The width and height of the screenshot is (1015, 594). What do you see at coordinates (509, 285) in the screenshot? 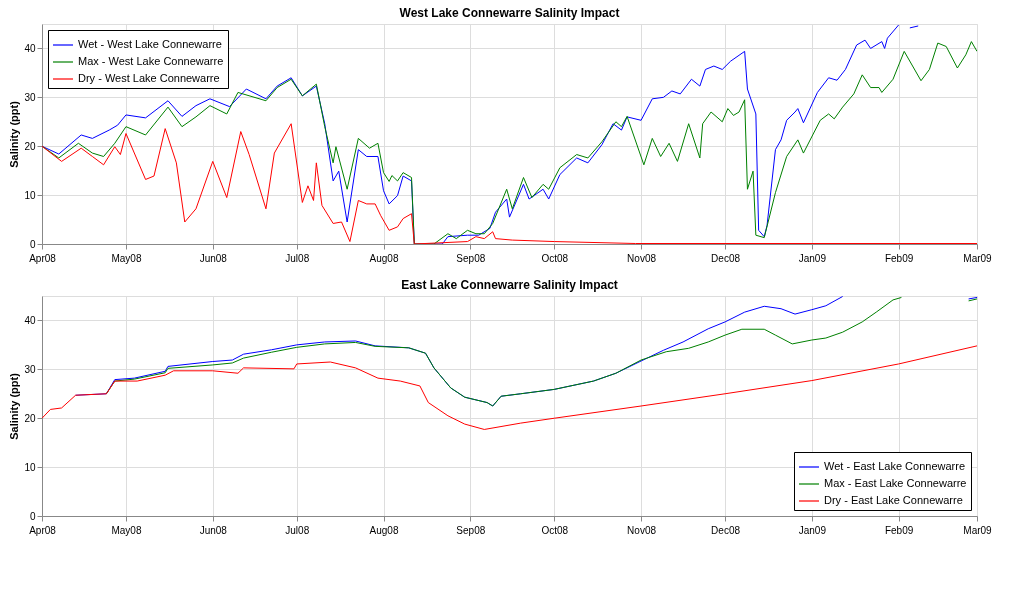
I see `chart-title: East Lake Connewarre Salinity Impact` at bounding box center [509, 285].